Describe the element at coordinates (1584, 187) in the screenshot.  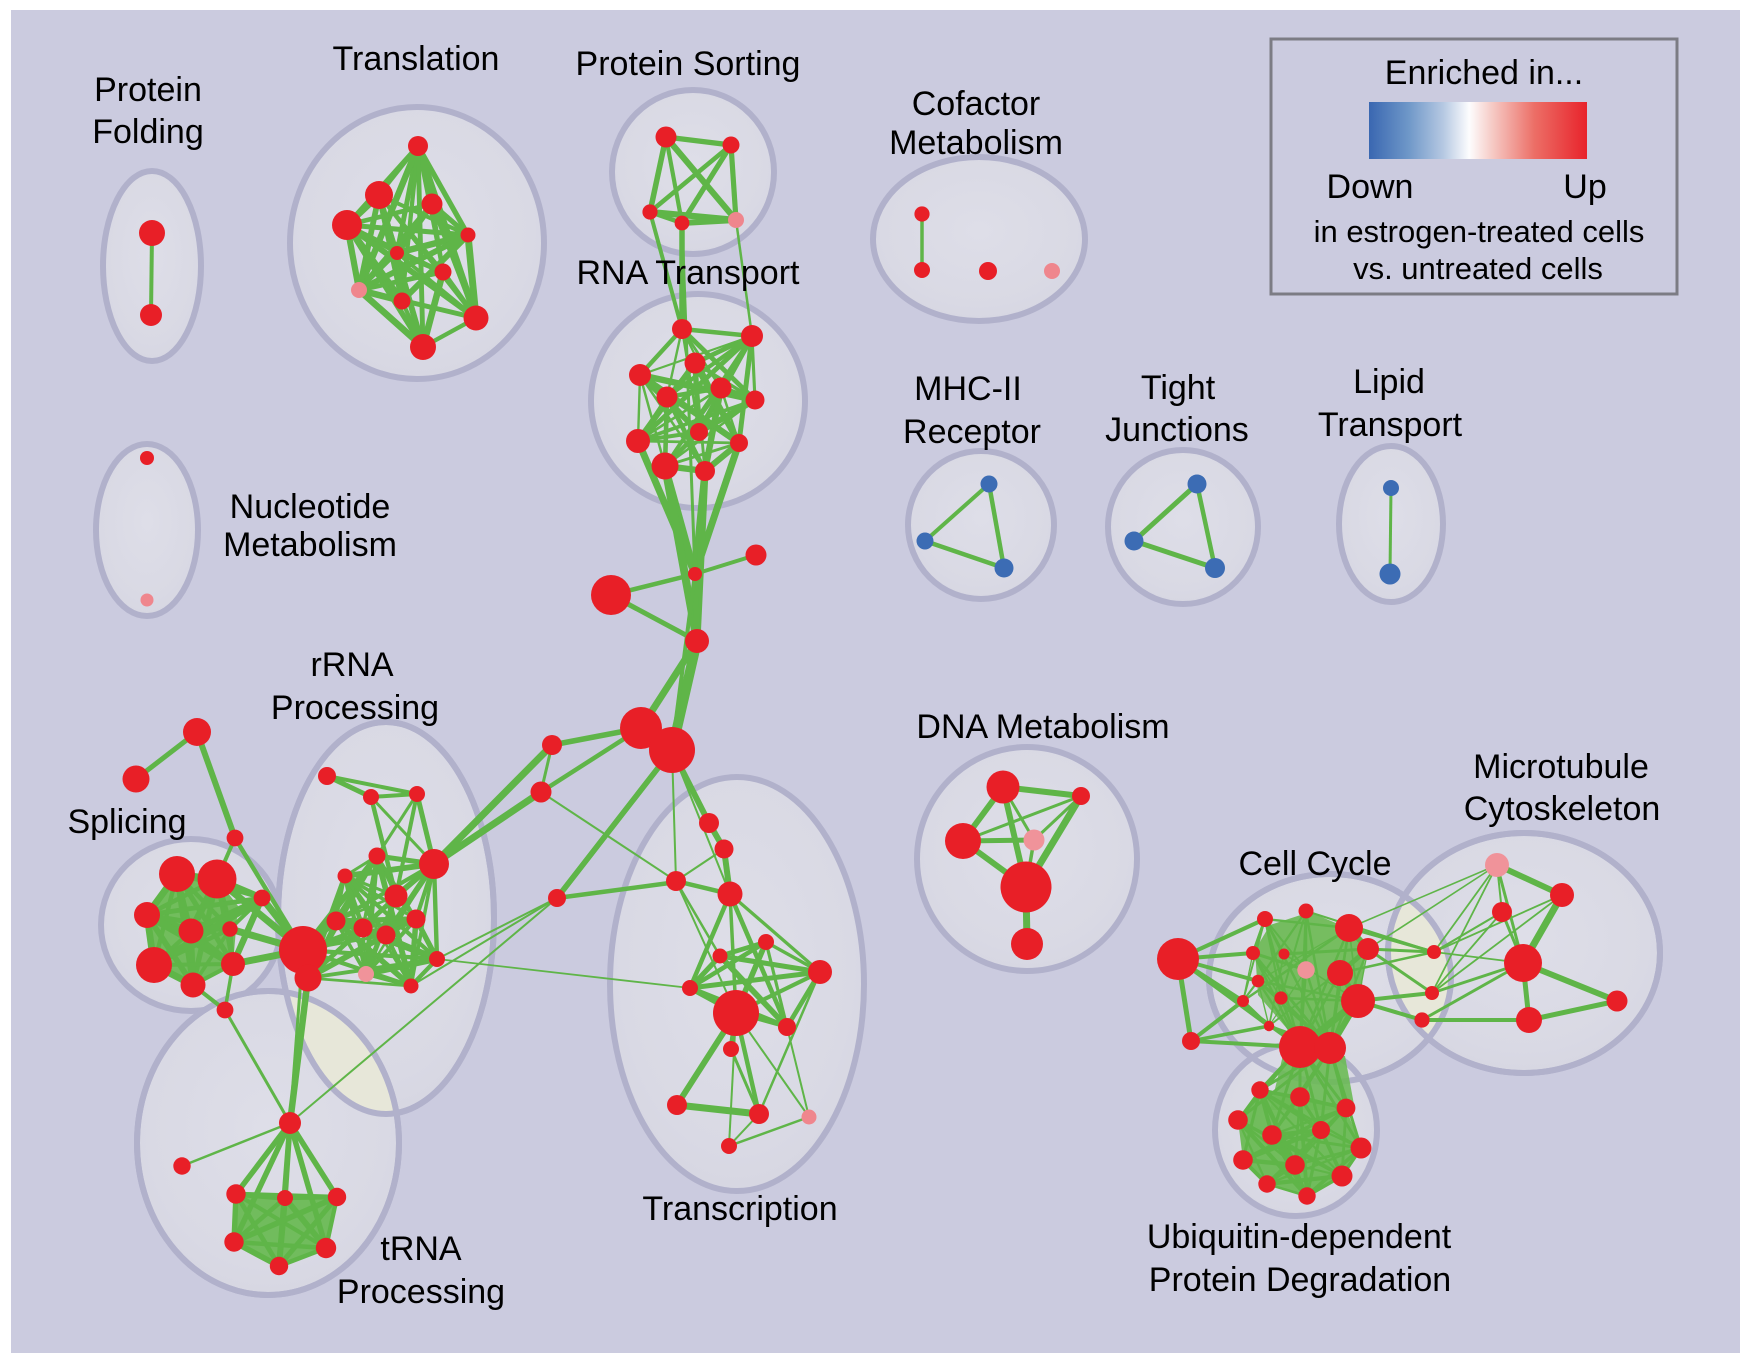
I see `svg-text: Up` at that location.